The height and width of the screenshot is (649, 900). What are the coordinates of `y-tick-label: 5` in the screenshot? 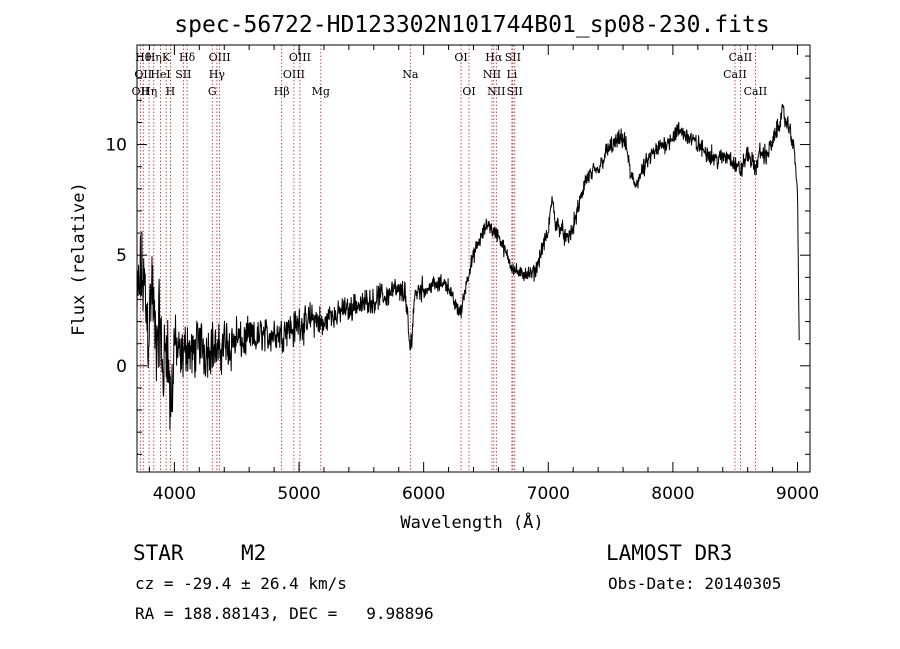 It's located at (121, 256).